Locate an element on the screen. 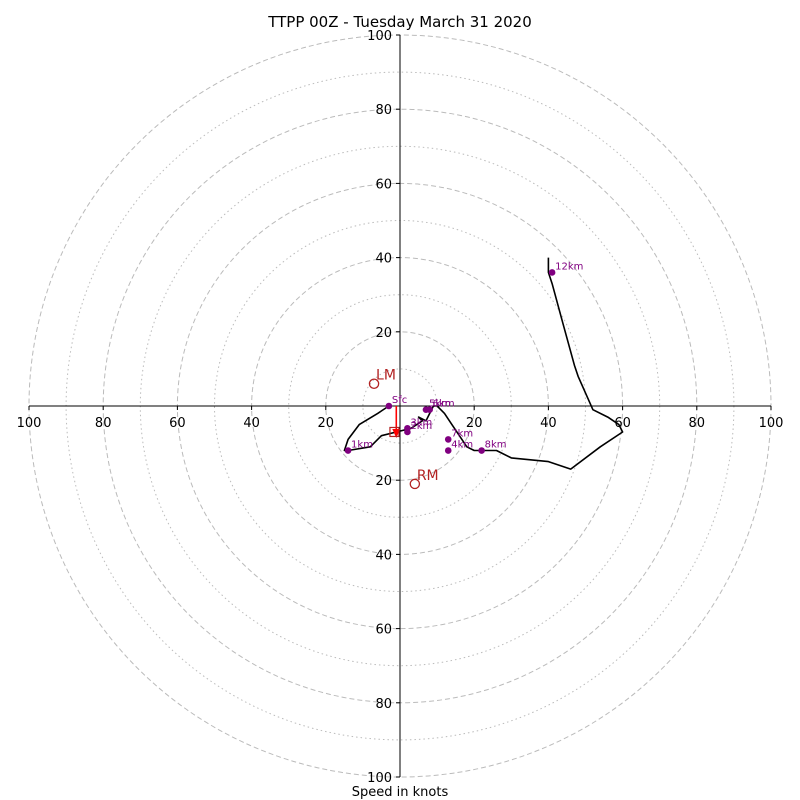 This screenshot has height=800, width=800. height-marker-8km is located at coordinates (481, 450).